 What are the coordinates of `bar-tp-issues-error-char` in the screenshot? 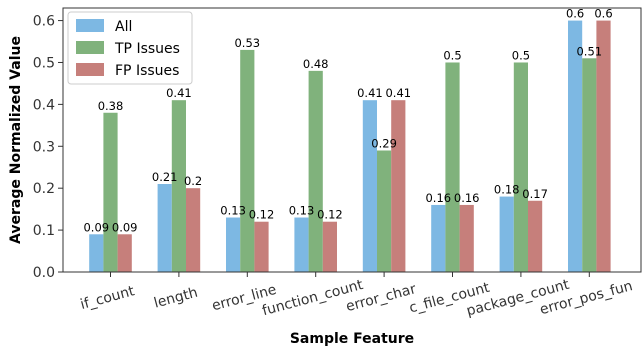 It's located at (384, 211).